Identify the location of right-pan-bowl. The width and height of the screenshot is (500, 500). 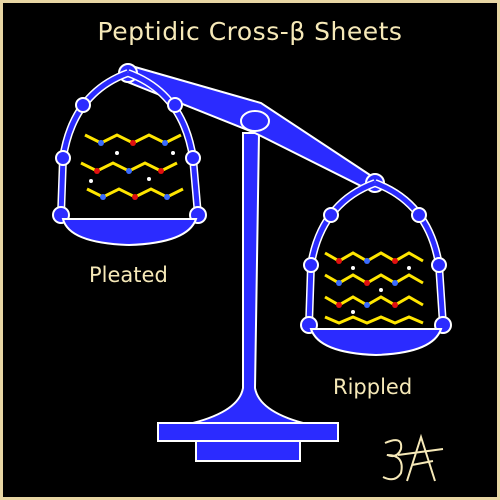
(376, 342).